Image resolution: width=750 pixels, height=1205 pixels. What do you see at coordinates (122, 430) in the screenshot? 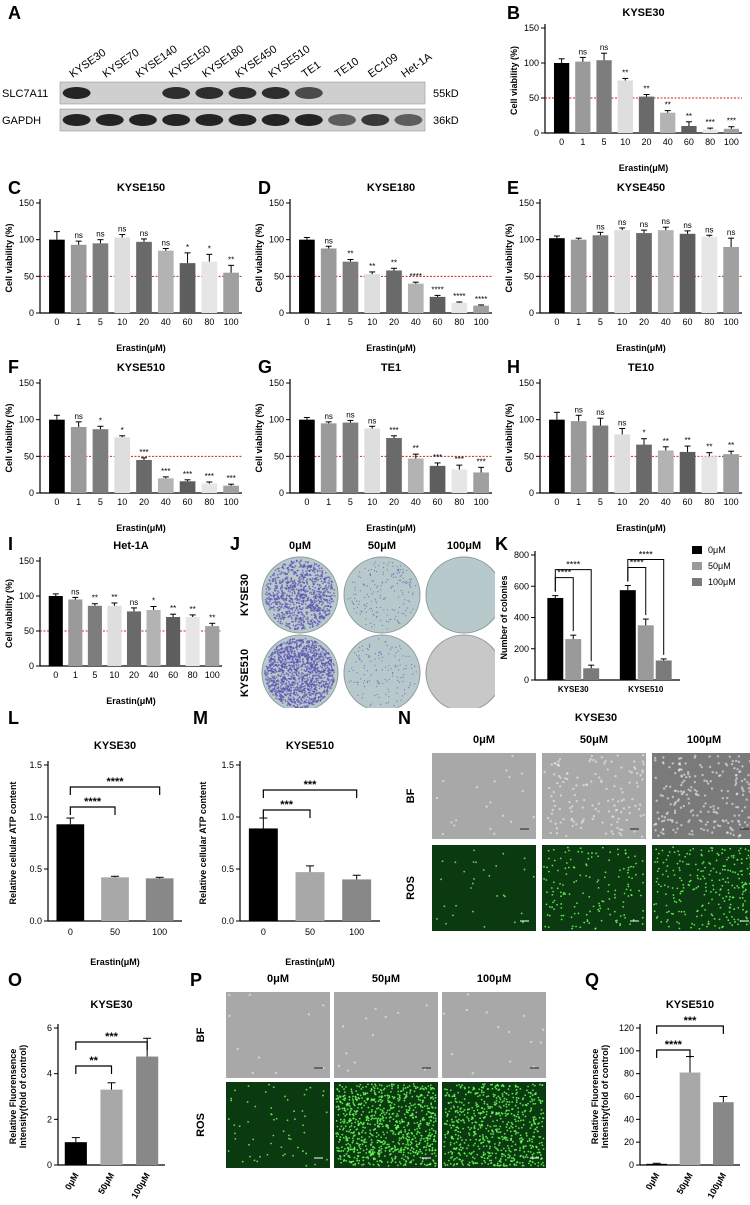
I see `significance-label: *` at bounding box center [122, 430].